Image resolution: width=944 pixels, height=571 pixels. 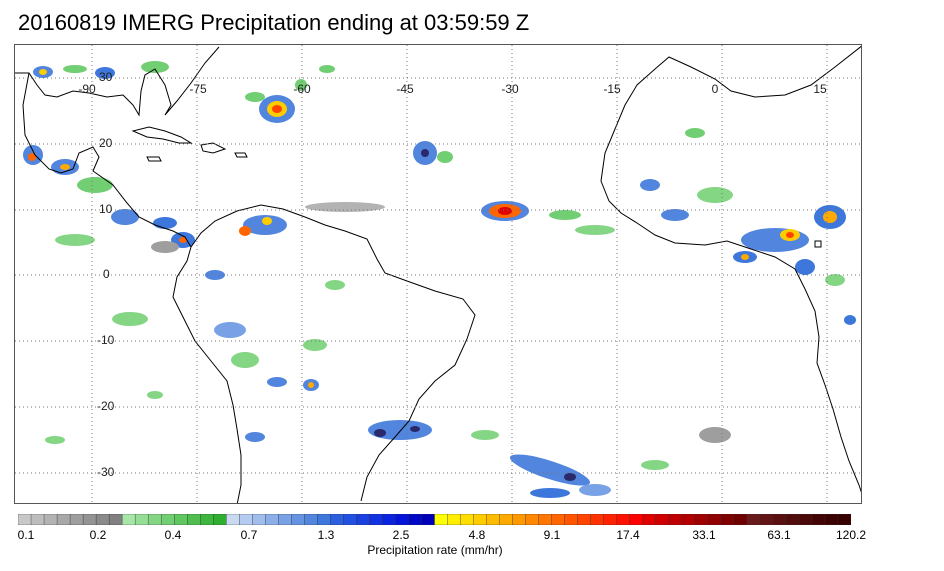 I want to click on colorbar-tick-label: 33.1, so click(x=704, y=535).